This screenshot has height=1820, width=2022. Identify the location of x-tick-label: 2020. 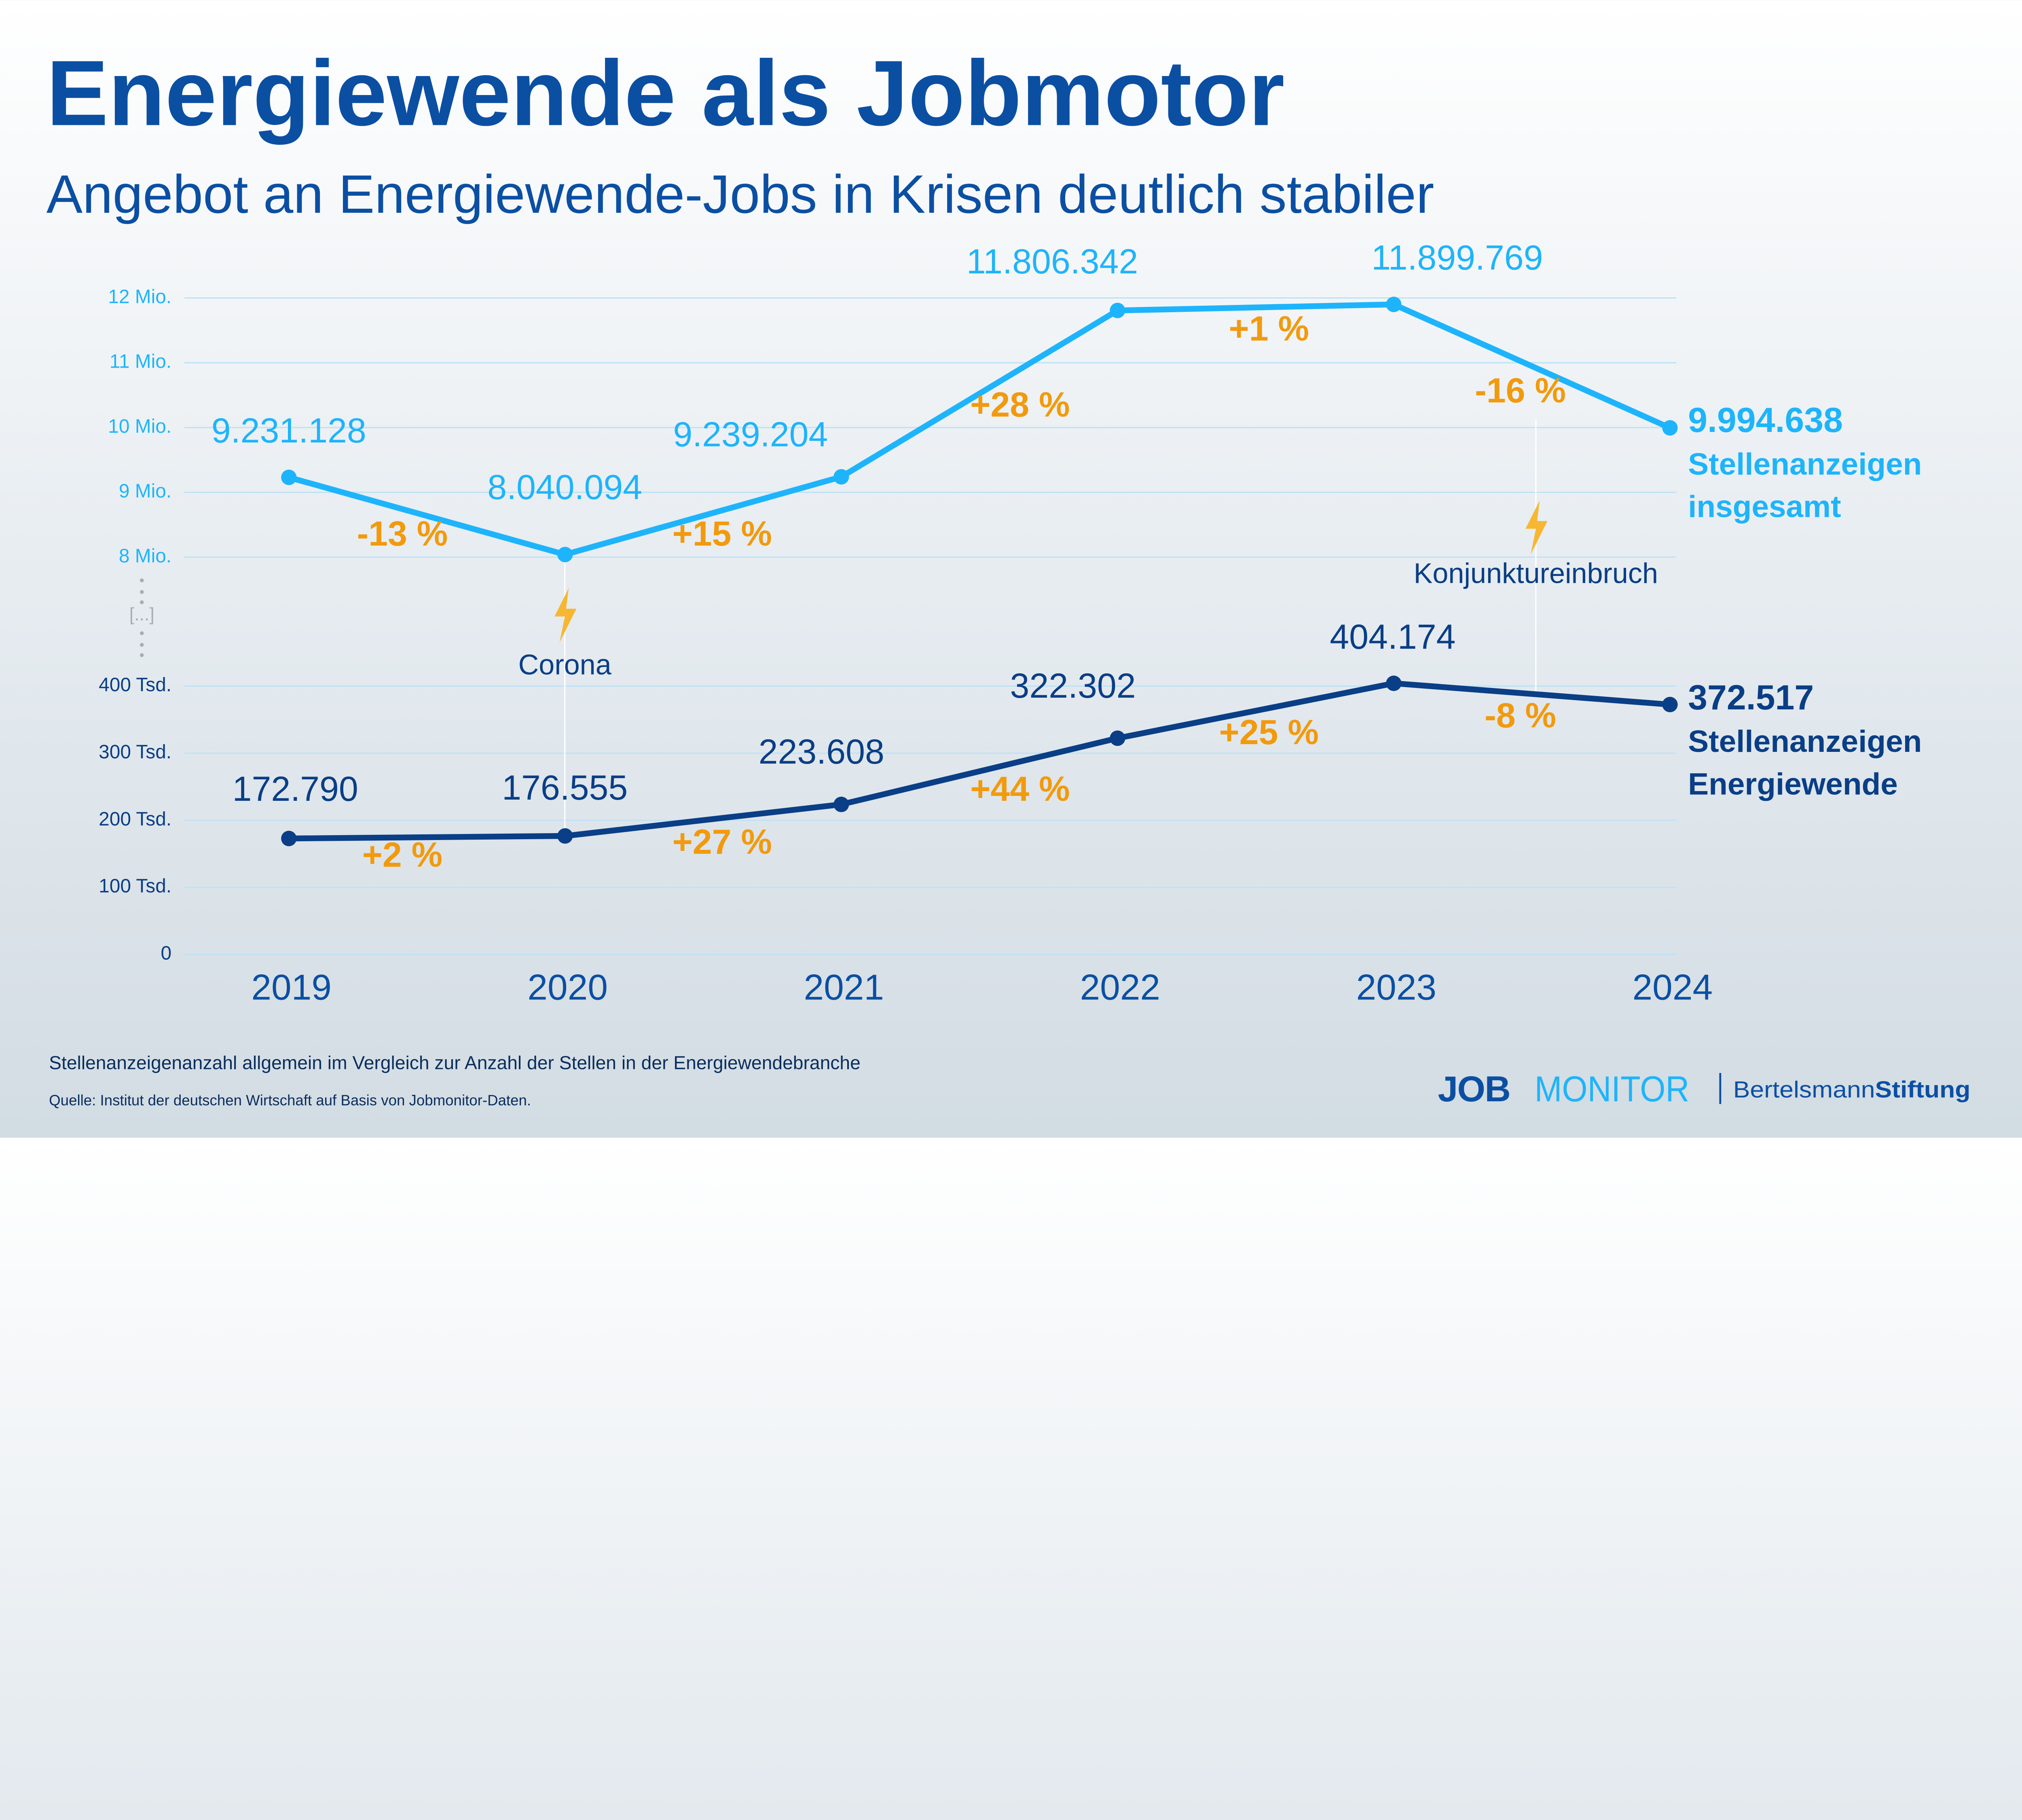
(567, 987).